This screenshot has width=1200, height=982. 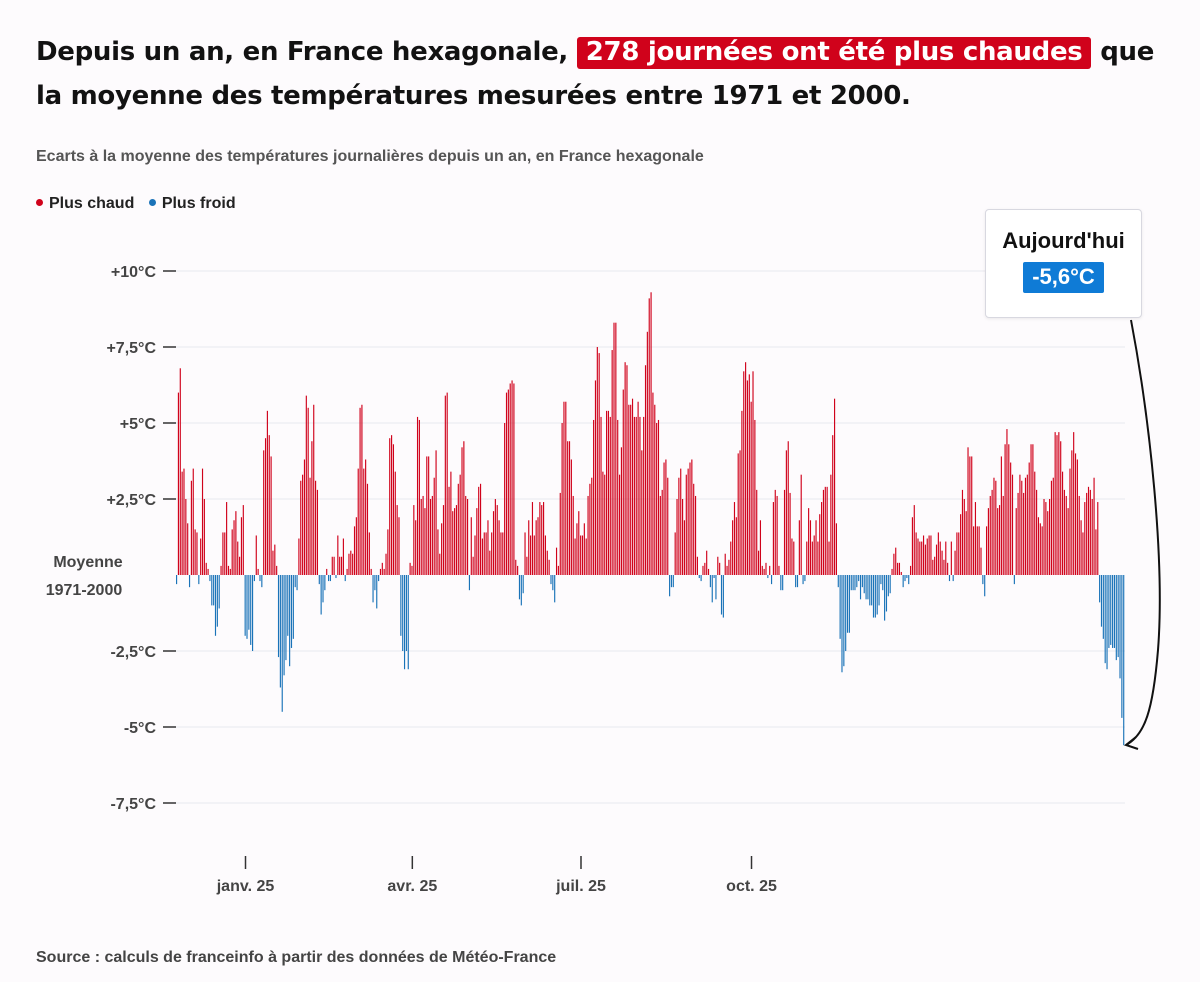 I want to click on baseline-label: Moyenne 1971-2000, so click(x=84, y=576).